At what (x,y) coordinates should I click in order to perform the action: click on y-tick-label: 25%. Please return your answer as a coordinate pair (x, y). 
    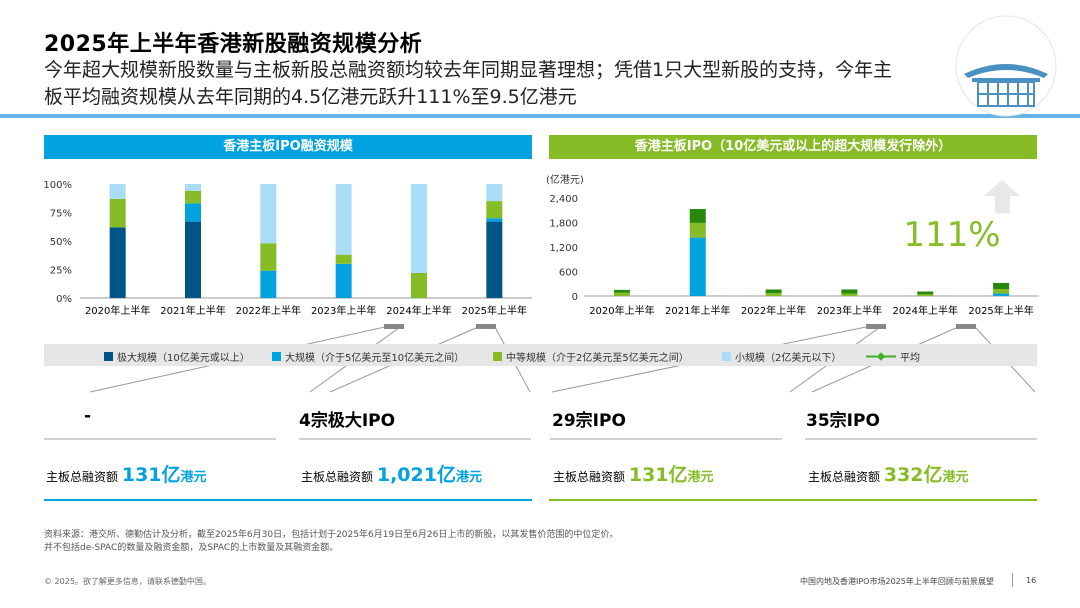
    Looking at the image, I should click on (61, 271).